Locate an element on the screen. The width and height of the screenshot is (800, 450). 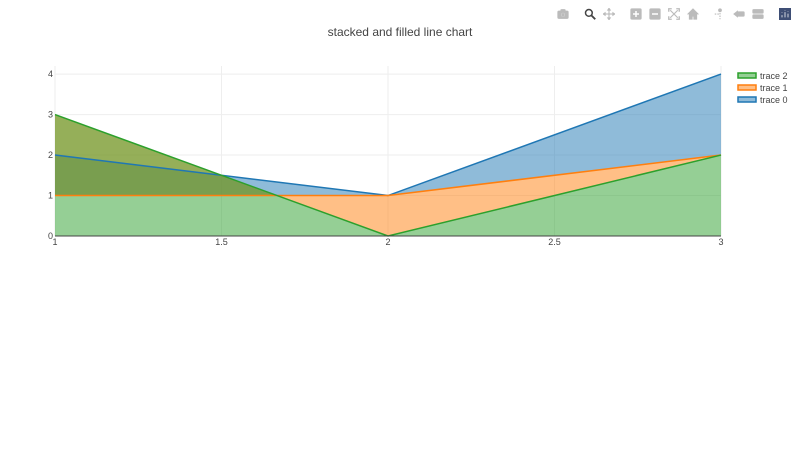
chart-title: stacked and filled line chart is located at coordinates (400, 32).